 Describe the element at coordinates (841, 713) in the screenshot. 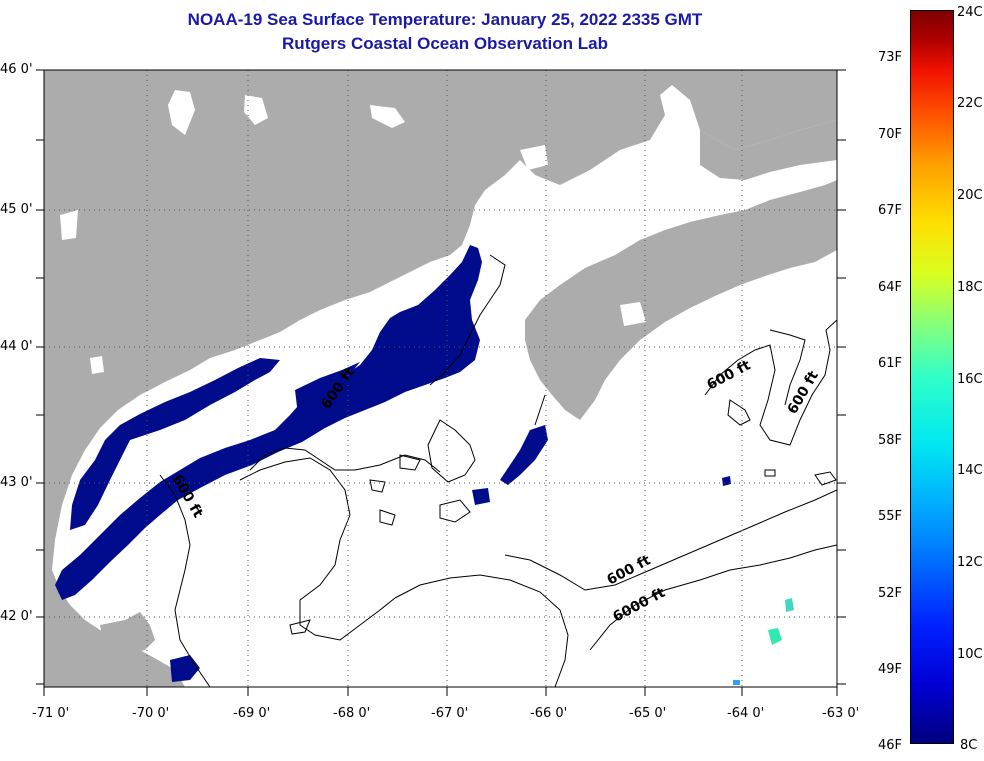

I see `lon-label: -63 0'` at that location.